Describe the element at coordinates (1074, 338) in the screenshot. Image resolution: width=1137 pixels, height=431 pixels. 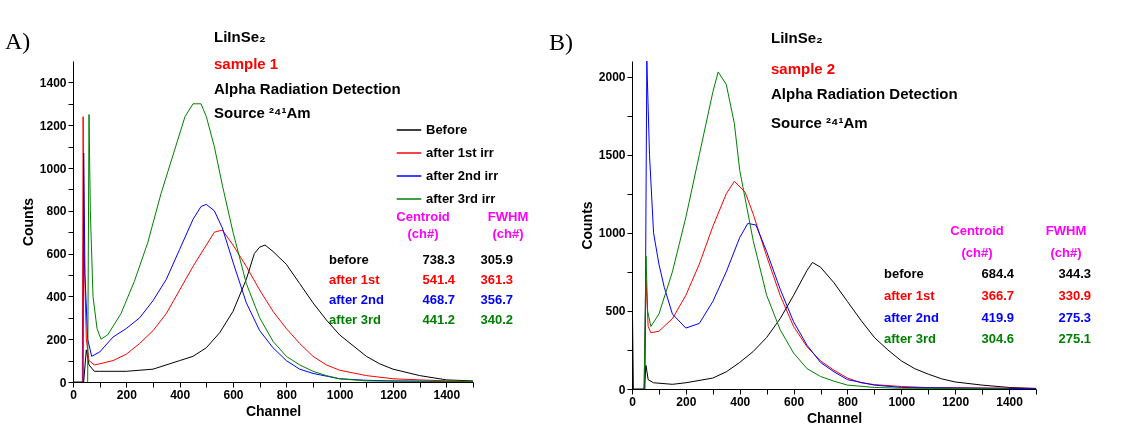
I see `text: 275.1` at that location.